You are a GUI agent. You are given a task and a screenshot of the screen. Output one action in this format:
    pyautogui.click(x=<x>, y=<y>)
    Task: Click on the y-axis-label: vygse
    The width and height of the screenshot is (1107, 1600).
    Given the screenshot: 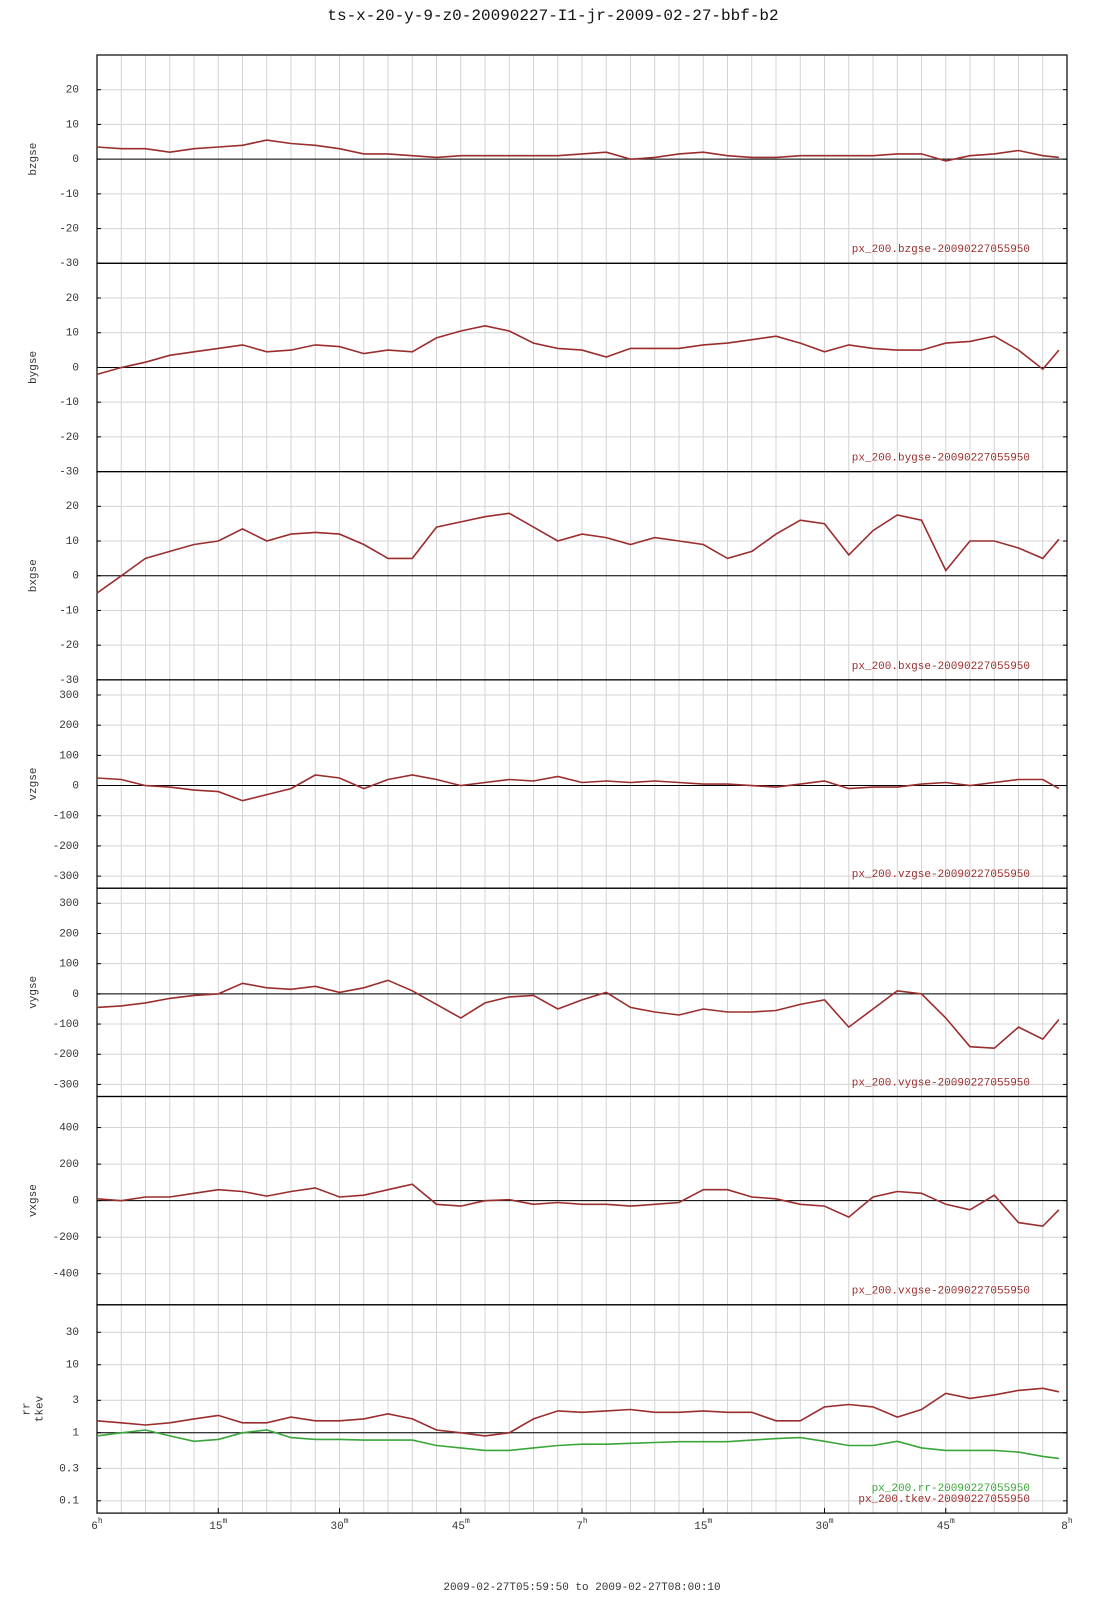 What is the action you would take?
    pyautogui.click(x=34, y=992)
    